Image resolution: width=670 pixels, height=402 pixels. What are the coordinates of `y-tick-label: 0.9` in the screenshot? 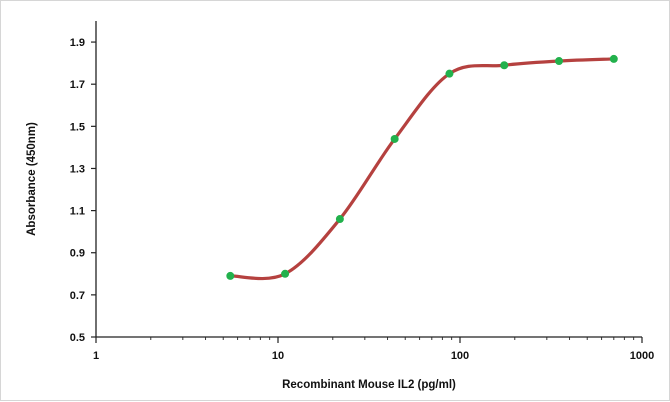 It's located at (77, 254).